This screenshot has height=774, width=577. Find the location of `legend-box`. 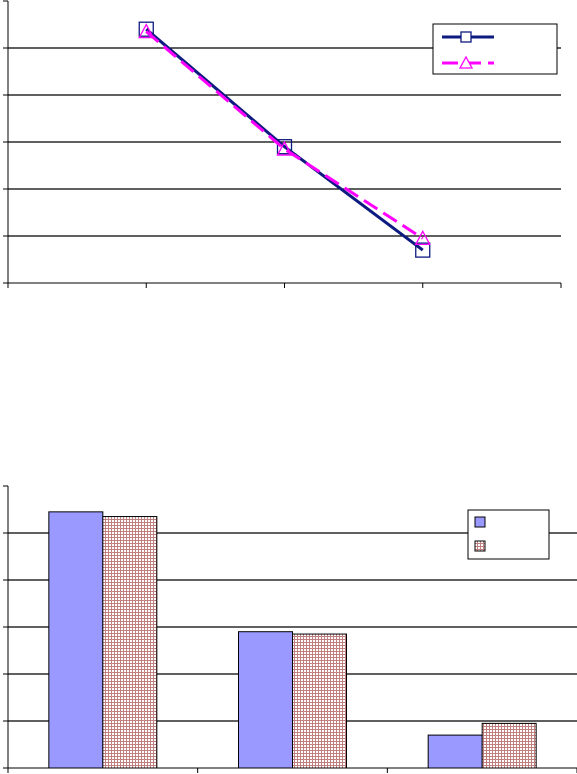

legend-box is located at coordinates (495, 49).